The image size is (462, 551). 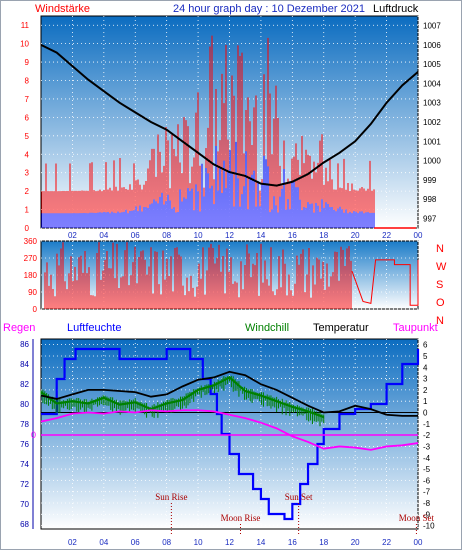 What do you see at coordinates (229, 393) in the screenshot?
I see `temperature-line` at bounding box center [229, 393].